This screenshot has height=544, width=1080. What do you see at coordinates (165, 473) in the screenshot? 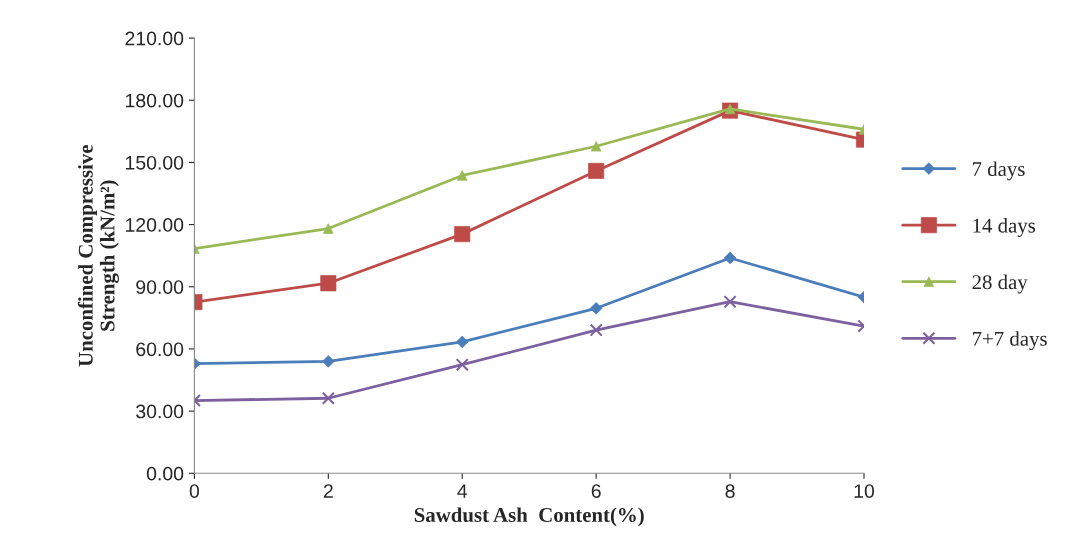
I see `y-tick-label: 0.00` at bounding box center [165, 473].